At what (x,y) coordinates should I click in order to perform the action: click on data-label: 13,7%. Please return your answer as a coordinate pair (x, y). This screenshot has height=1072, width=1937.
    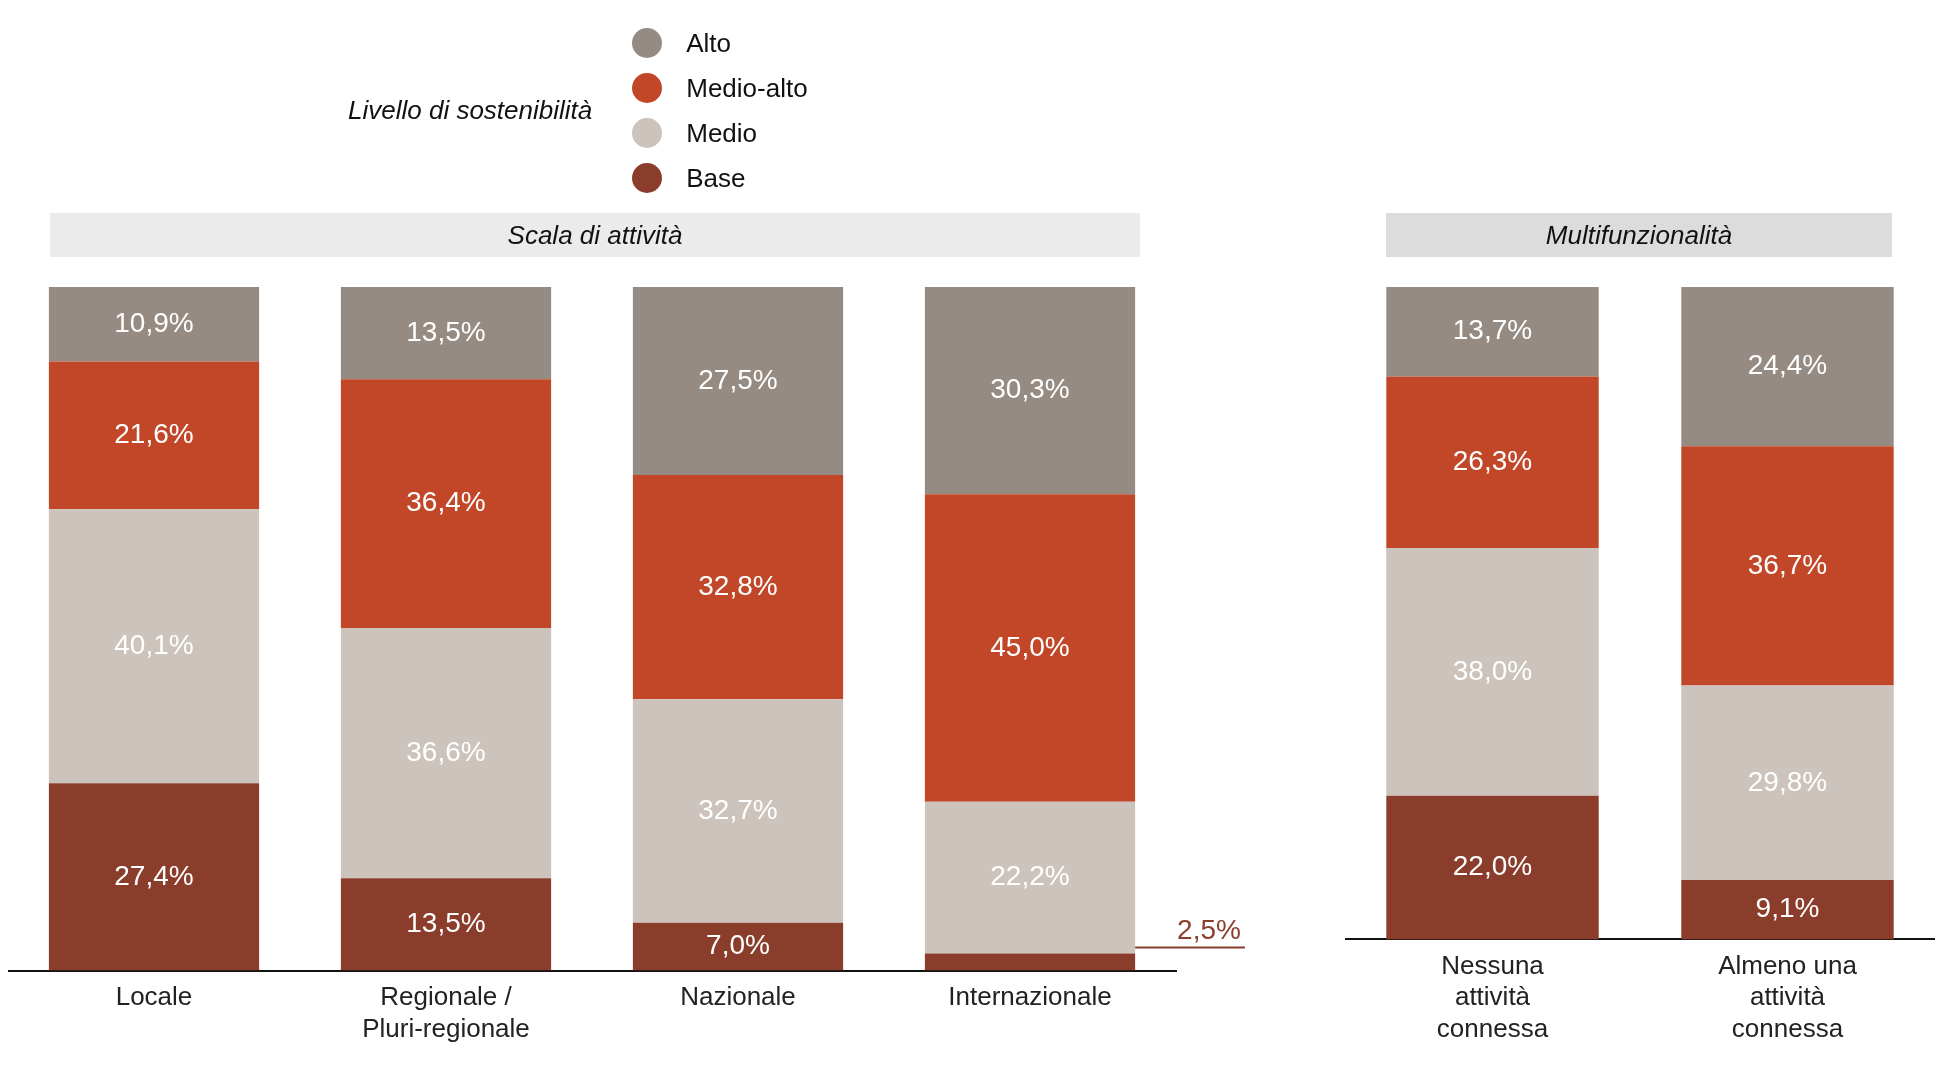
    Looking at the image, I should click on (1492, 330).